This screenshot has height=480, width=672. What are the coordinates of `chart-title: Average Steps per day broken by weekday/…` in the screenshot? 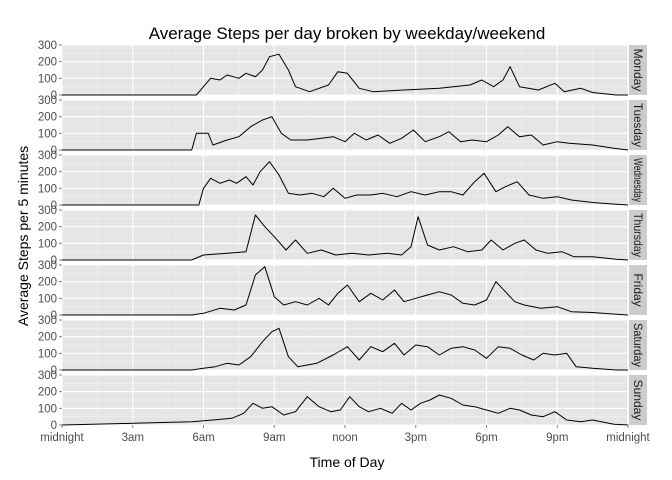 It's located at (347, 33).